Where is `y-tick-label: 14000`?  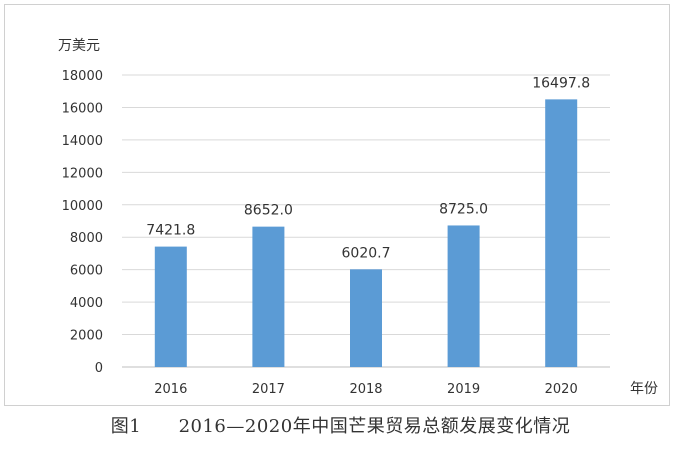 y-tick-label: 14000 is located at coordinates (82, 141).